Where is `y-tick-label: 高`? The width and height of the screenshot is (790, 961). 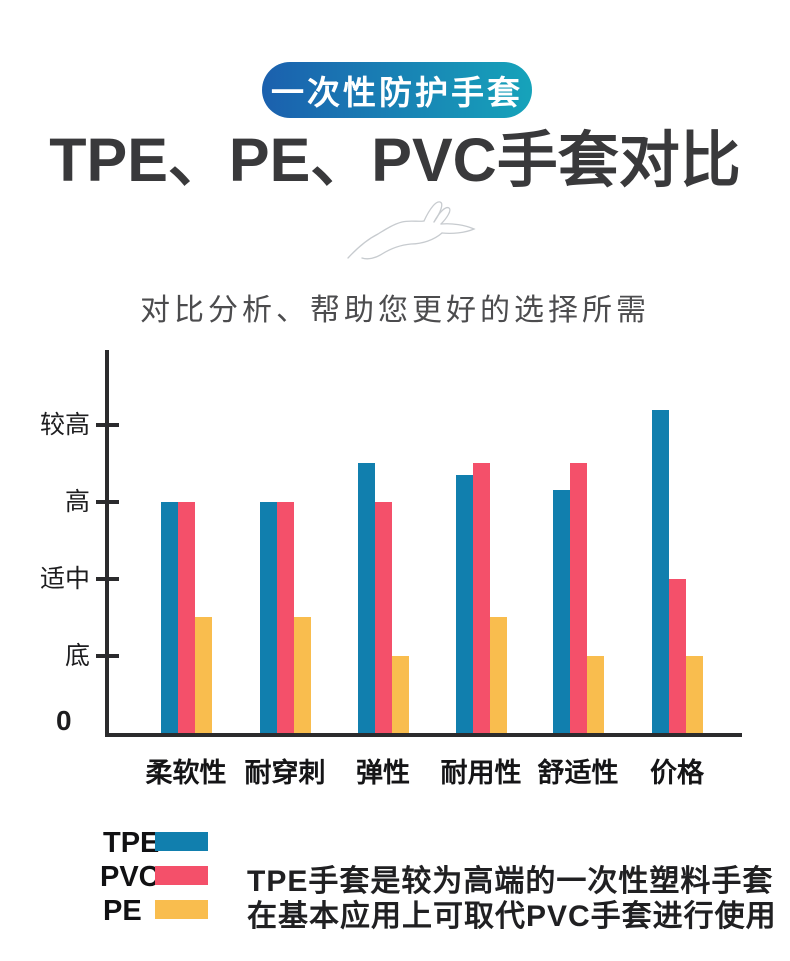 y-tick-label: 高 is located at coordinates (77, 502).